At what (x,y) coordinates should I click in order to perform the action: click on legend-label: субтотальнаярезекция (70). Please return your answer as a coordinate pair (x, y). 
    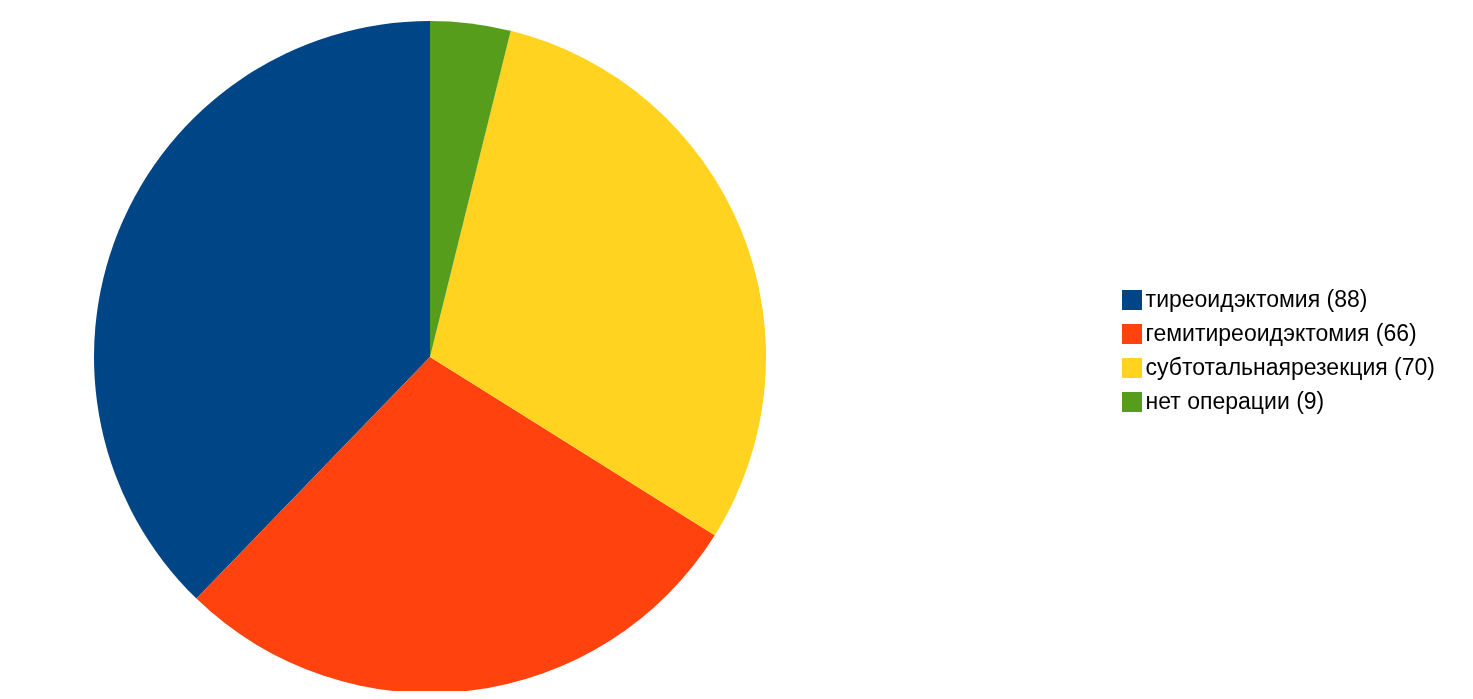
    Looking at the image, I should click on (1290, 366).